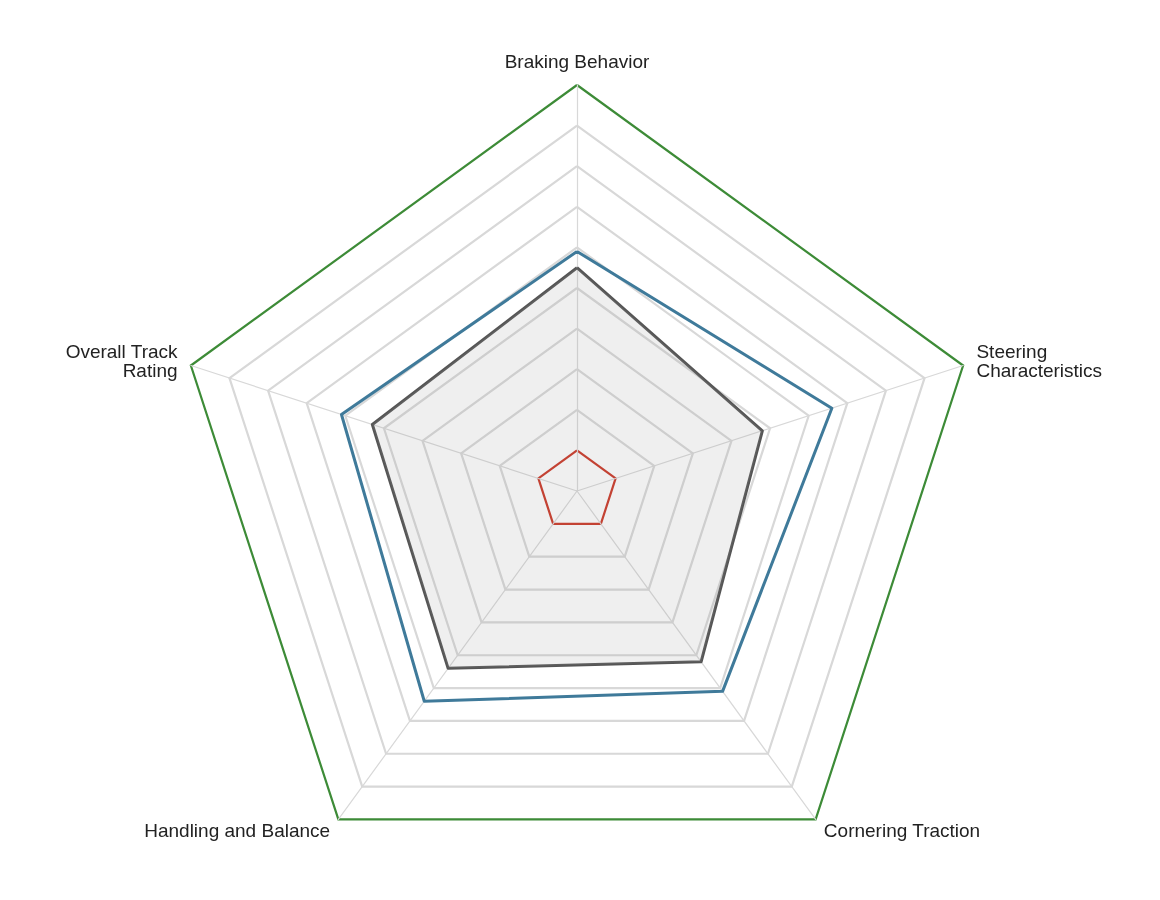 This screenshot has height=900, width=1160. What do you see at coordinates (902, 831) in the screenshot?
I see `spoke-label: Cornering Traction` at bounding box center [902, 831].